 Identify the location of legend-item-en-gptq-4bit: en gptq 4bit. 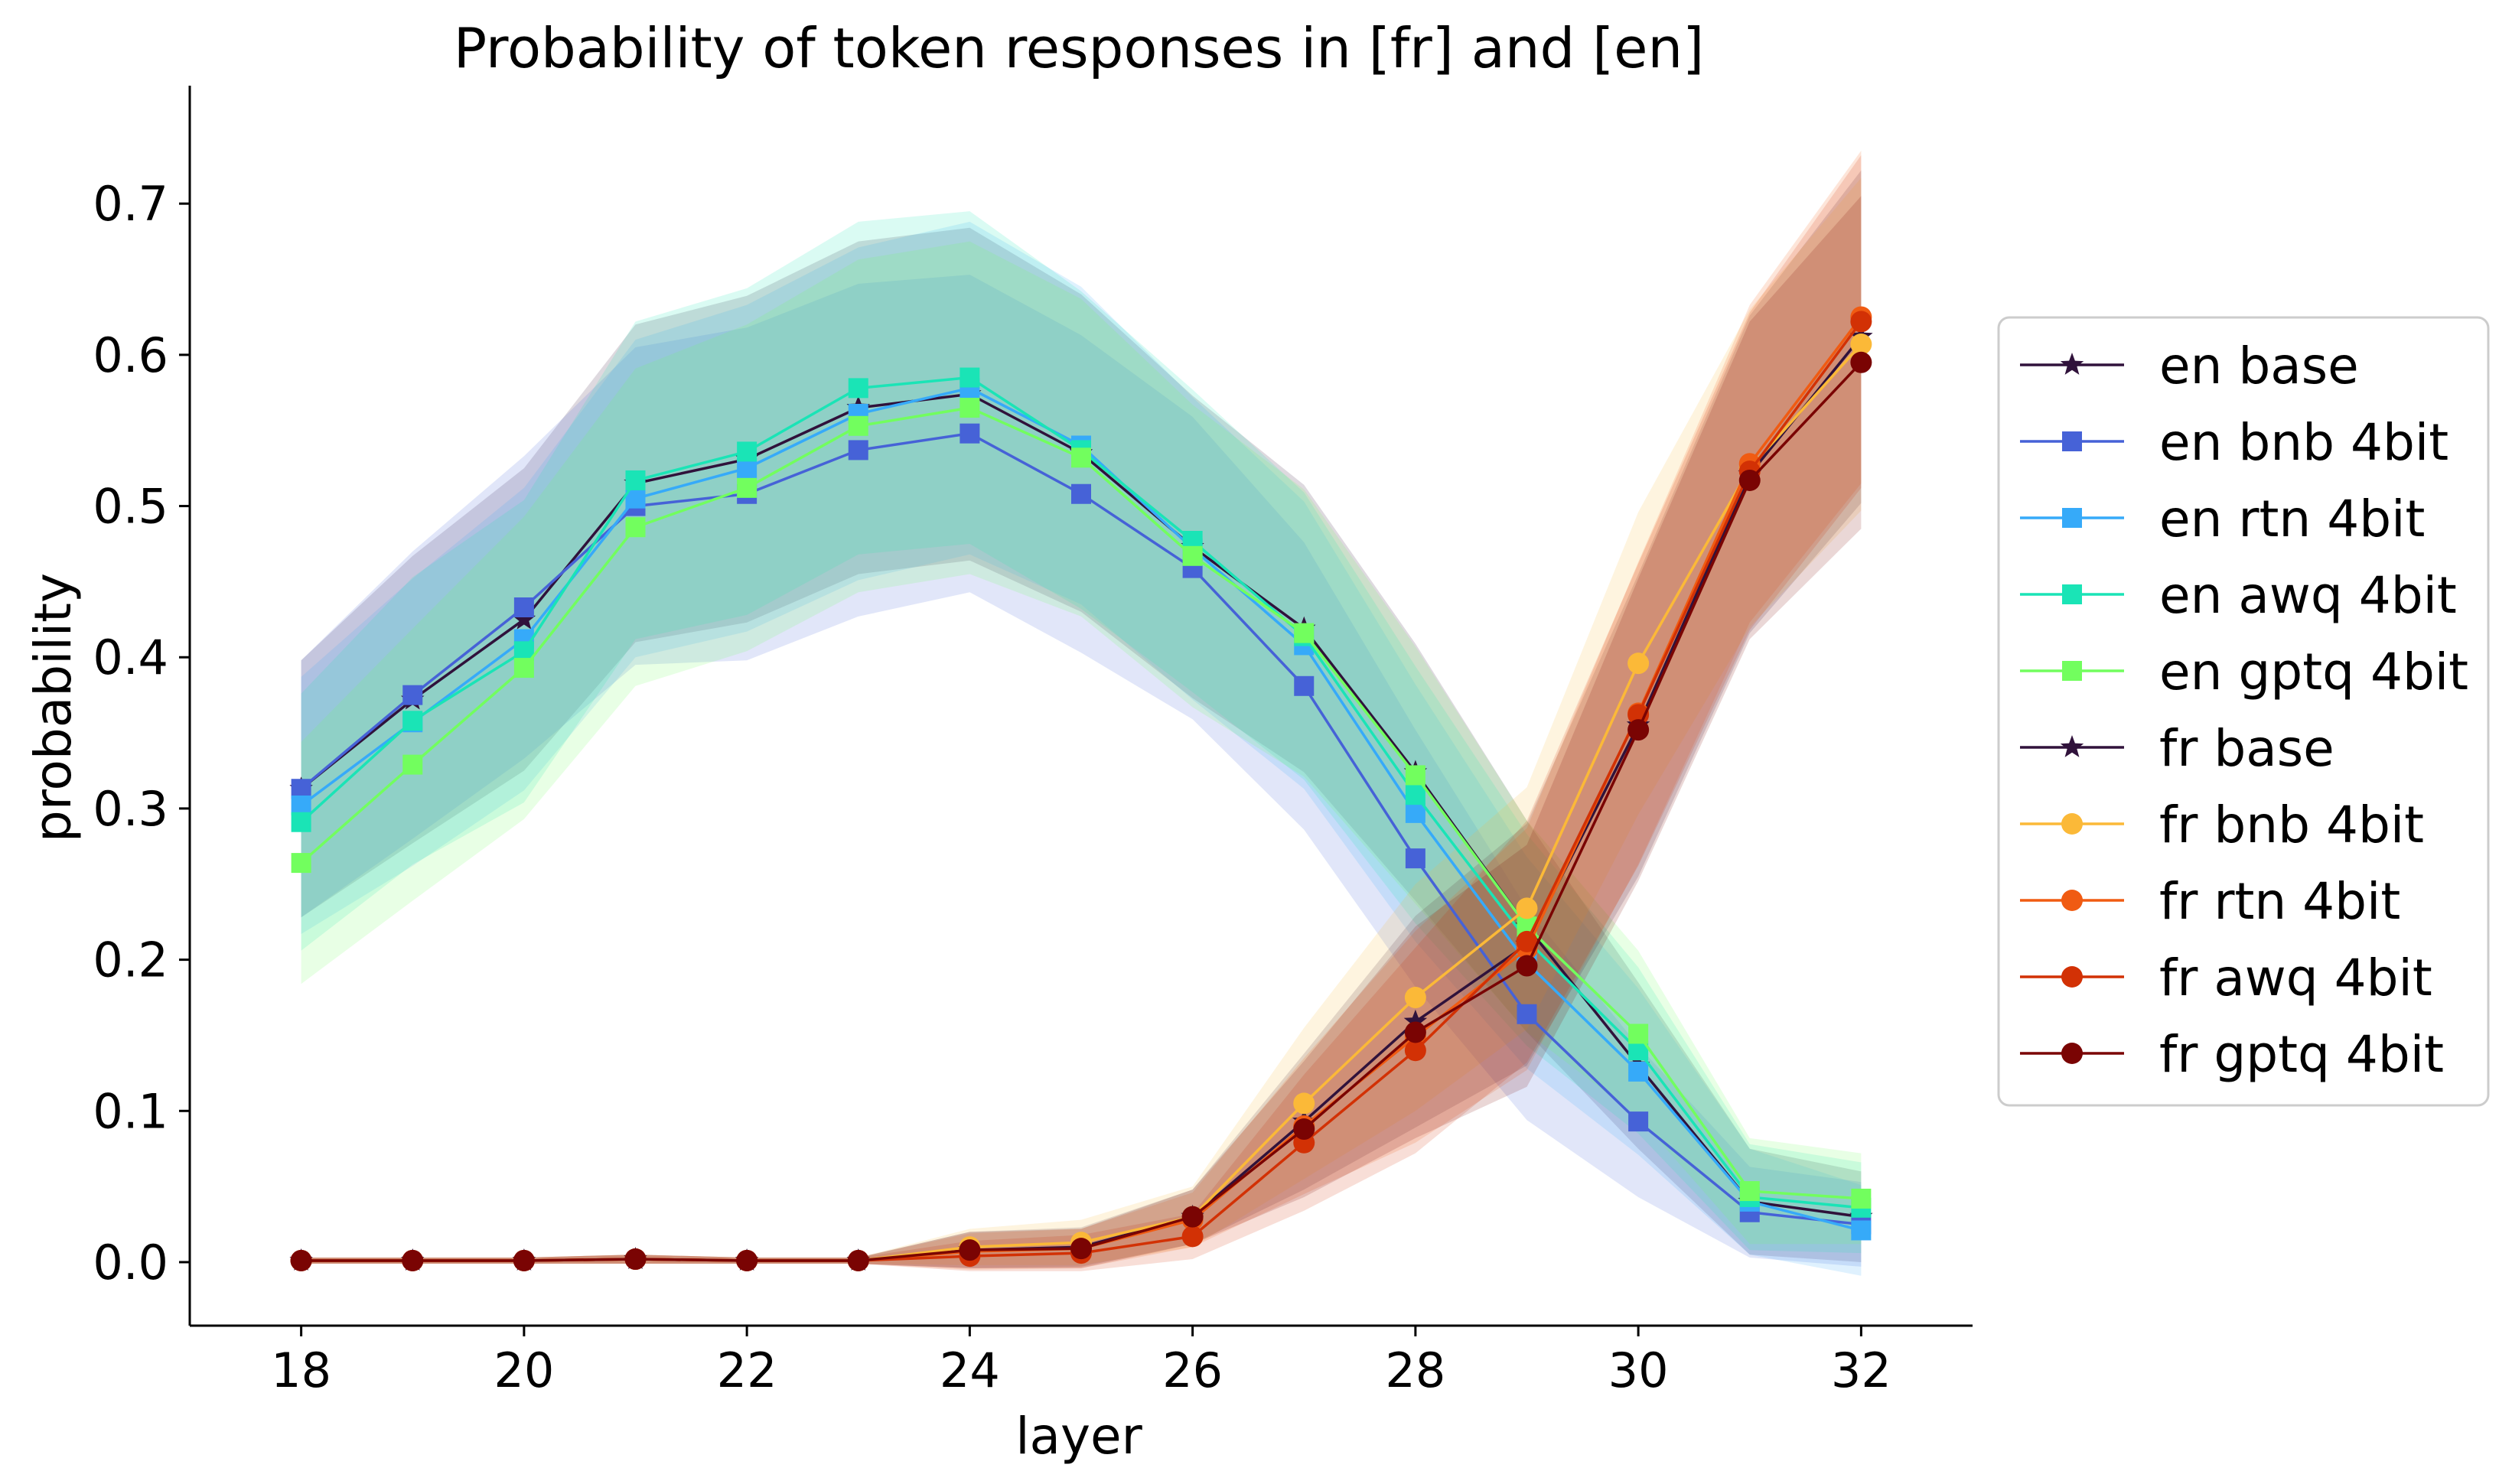
(2244, 672).